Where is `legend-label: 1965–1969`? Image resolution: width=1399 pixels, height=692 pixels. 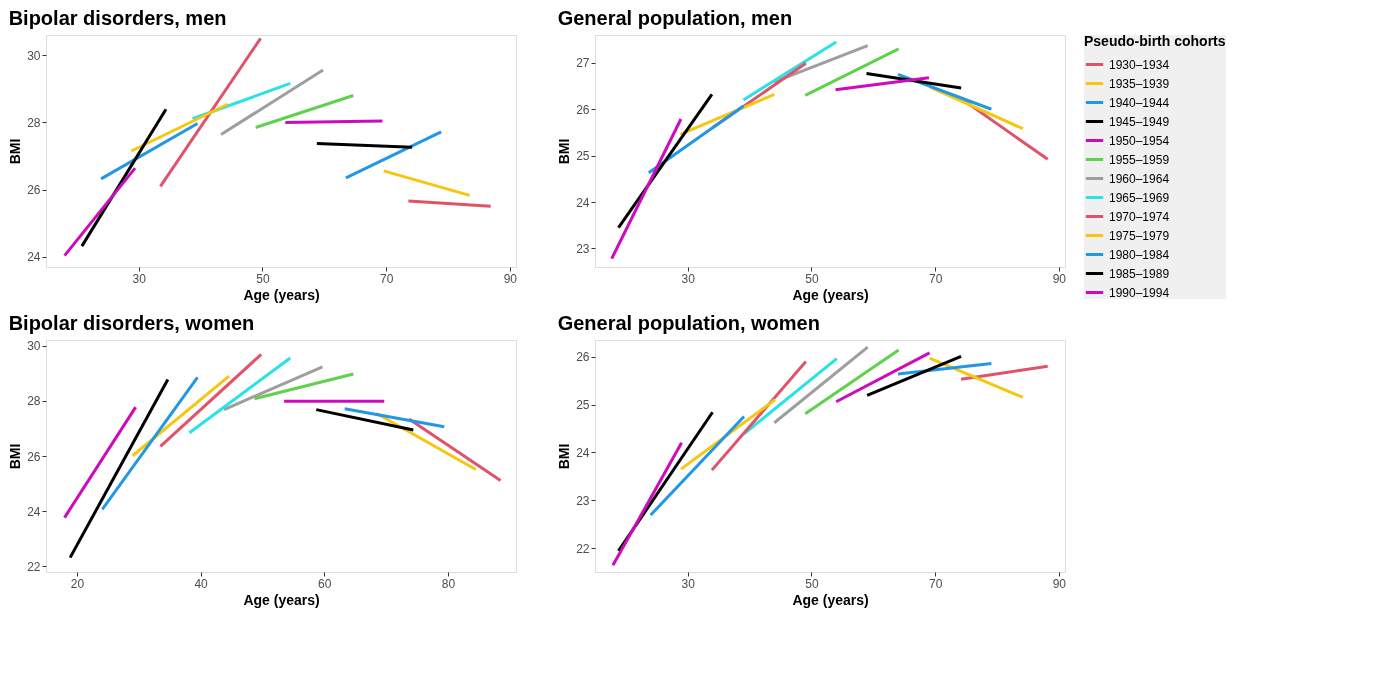 legend-label: 1965–1969 is located at coordinates (1139, 197).